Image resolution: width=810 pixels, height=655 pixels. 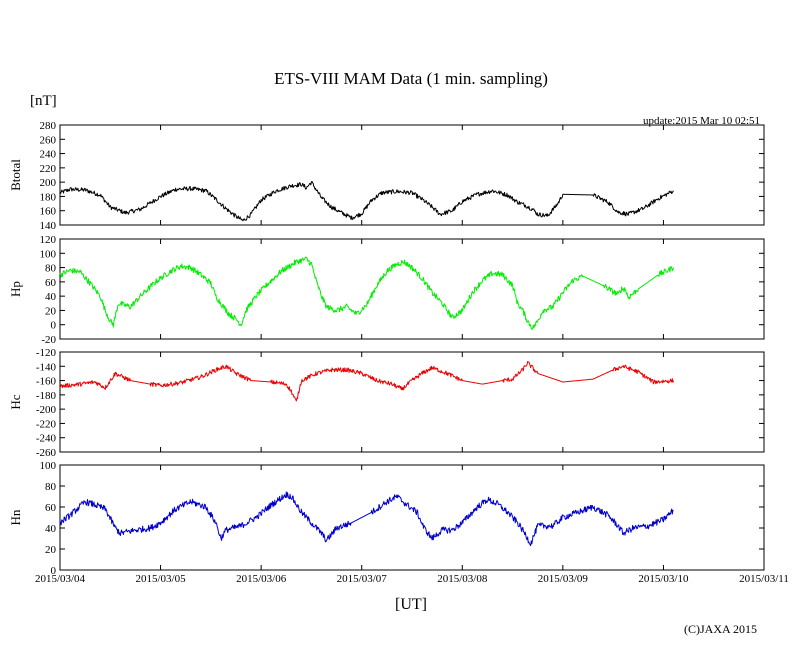 I want to click on y-axis-label-hn: Hn, so click(x=15, y=517).